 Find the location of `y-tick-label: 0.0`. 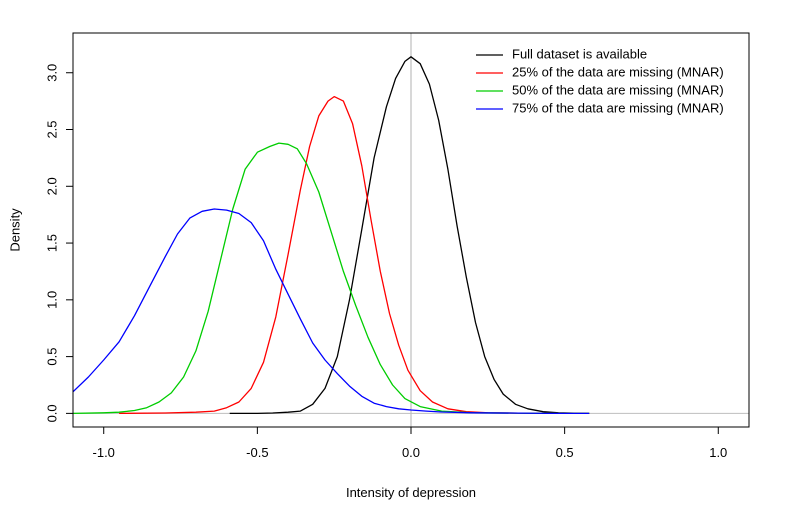

y-tick-label: 0.0 is located at coordinates (51, 413).